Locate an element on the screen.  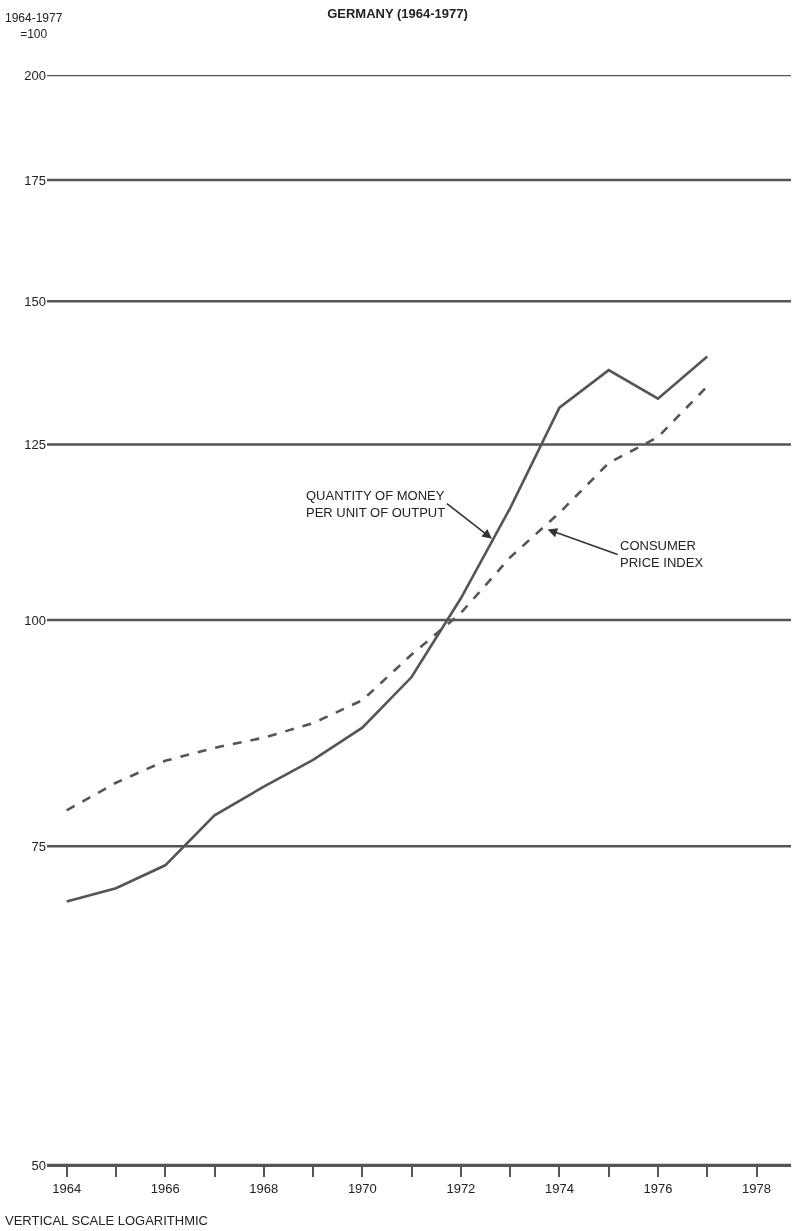
annotation: QUANTITY OF MONEY PER UNIT OF OUTPUT is located at coordinates (376, 504).